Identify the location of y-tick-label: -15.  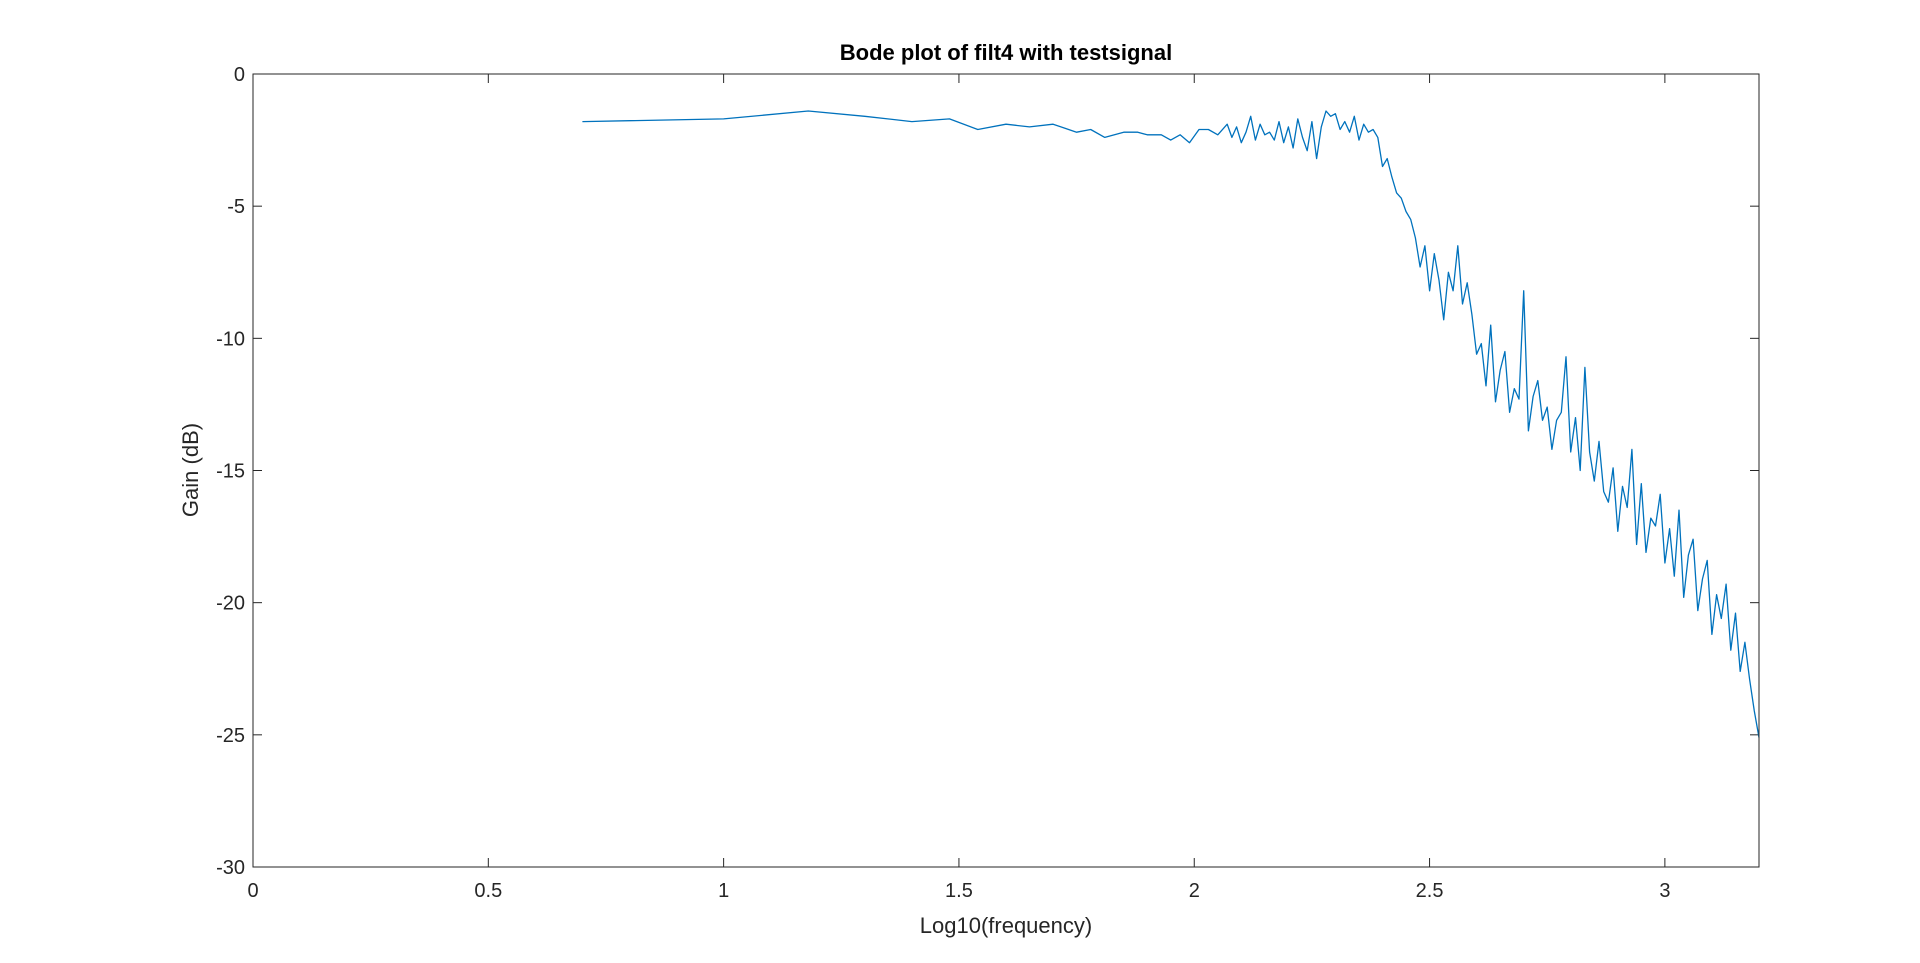
(230, 472).